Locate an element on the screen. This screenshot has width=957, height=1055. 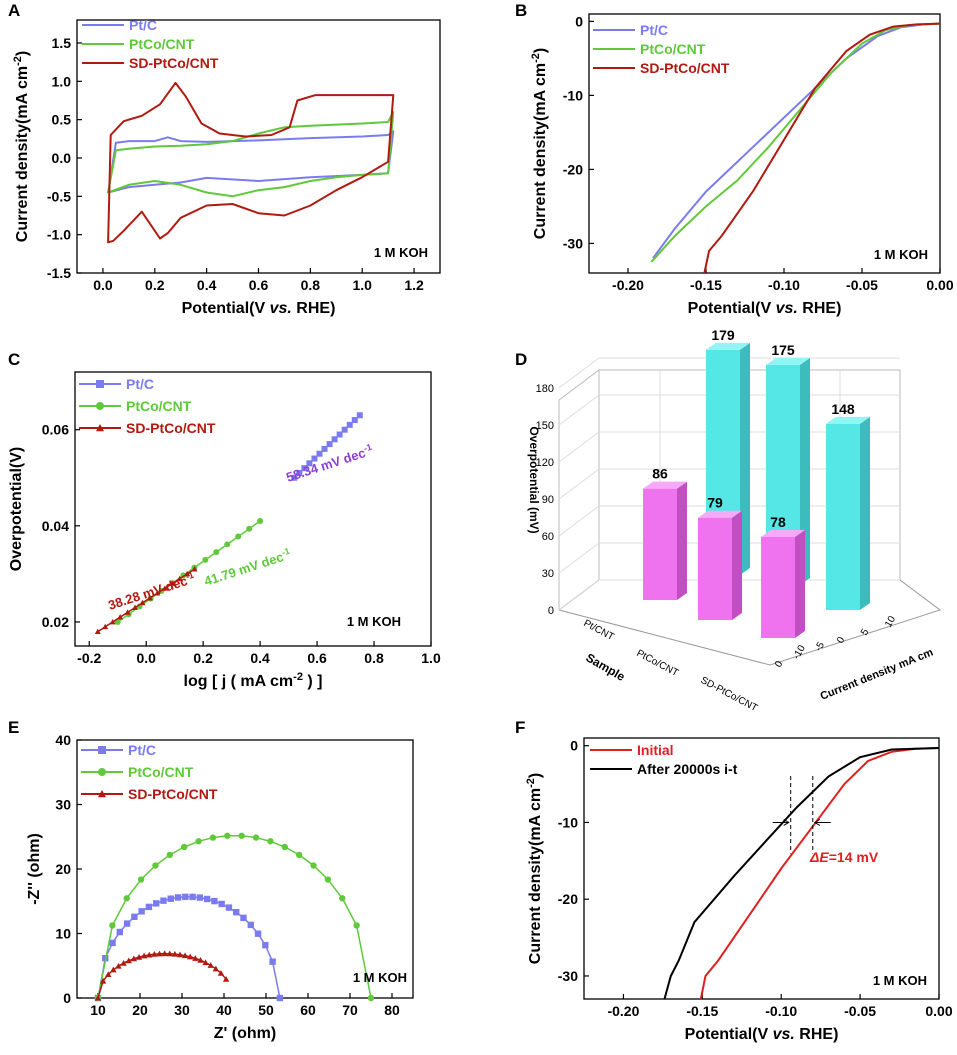
x-tick-label: 80 is located at coordinates (392, 1010).